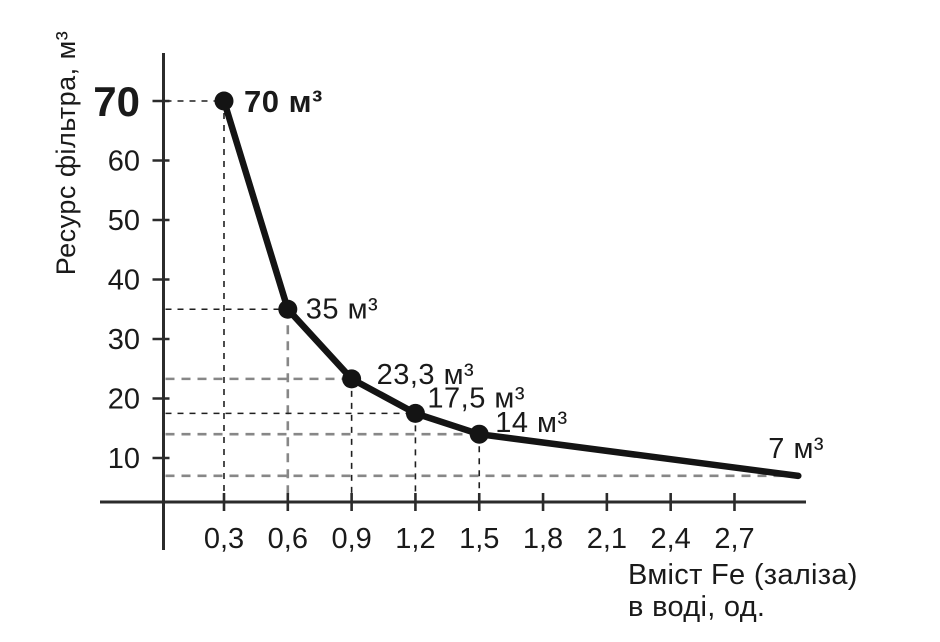  I want to click on data-point-label: 17,5 м³, so click(476, 398).